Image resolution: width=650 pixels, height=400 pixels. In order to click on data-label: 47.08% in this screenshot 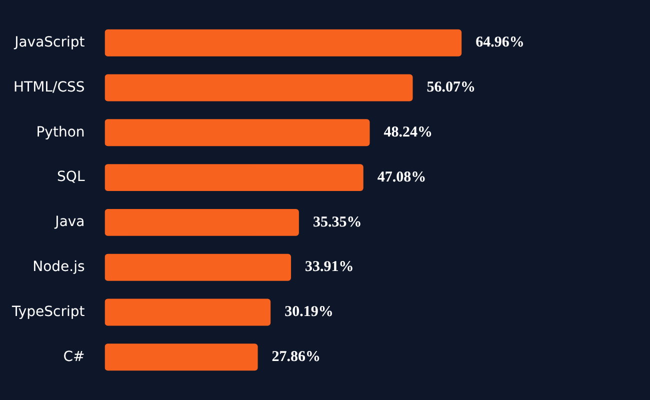, I will do `click(401, 177)`.